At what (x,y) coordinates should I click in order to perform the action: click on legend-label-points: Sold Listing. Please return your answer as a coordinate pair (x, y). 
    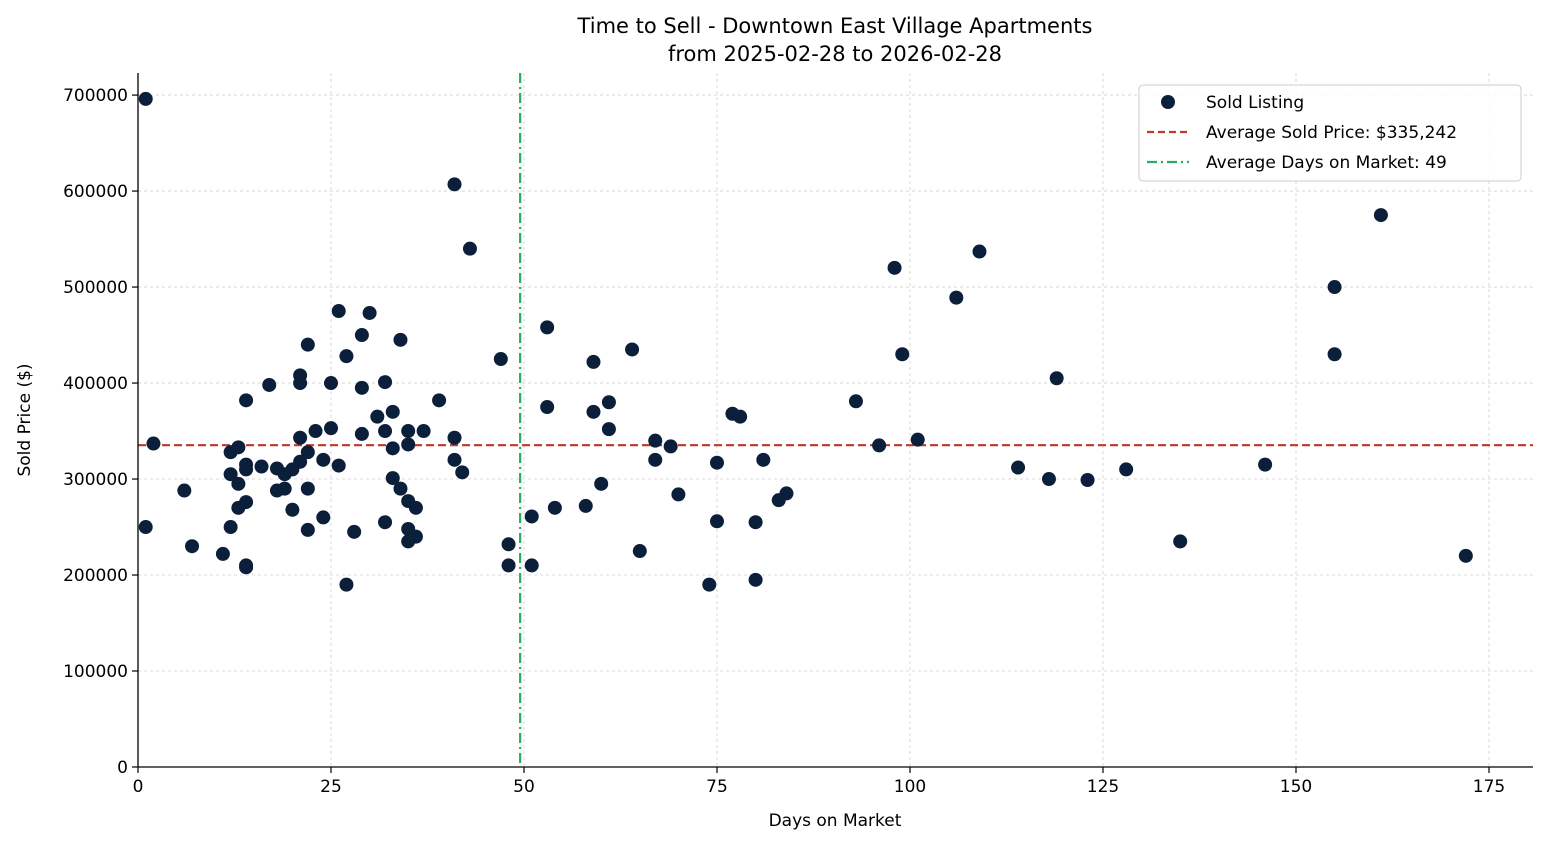
    Looking at the image, I should click on (1255, 103).